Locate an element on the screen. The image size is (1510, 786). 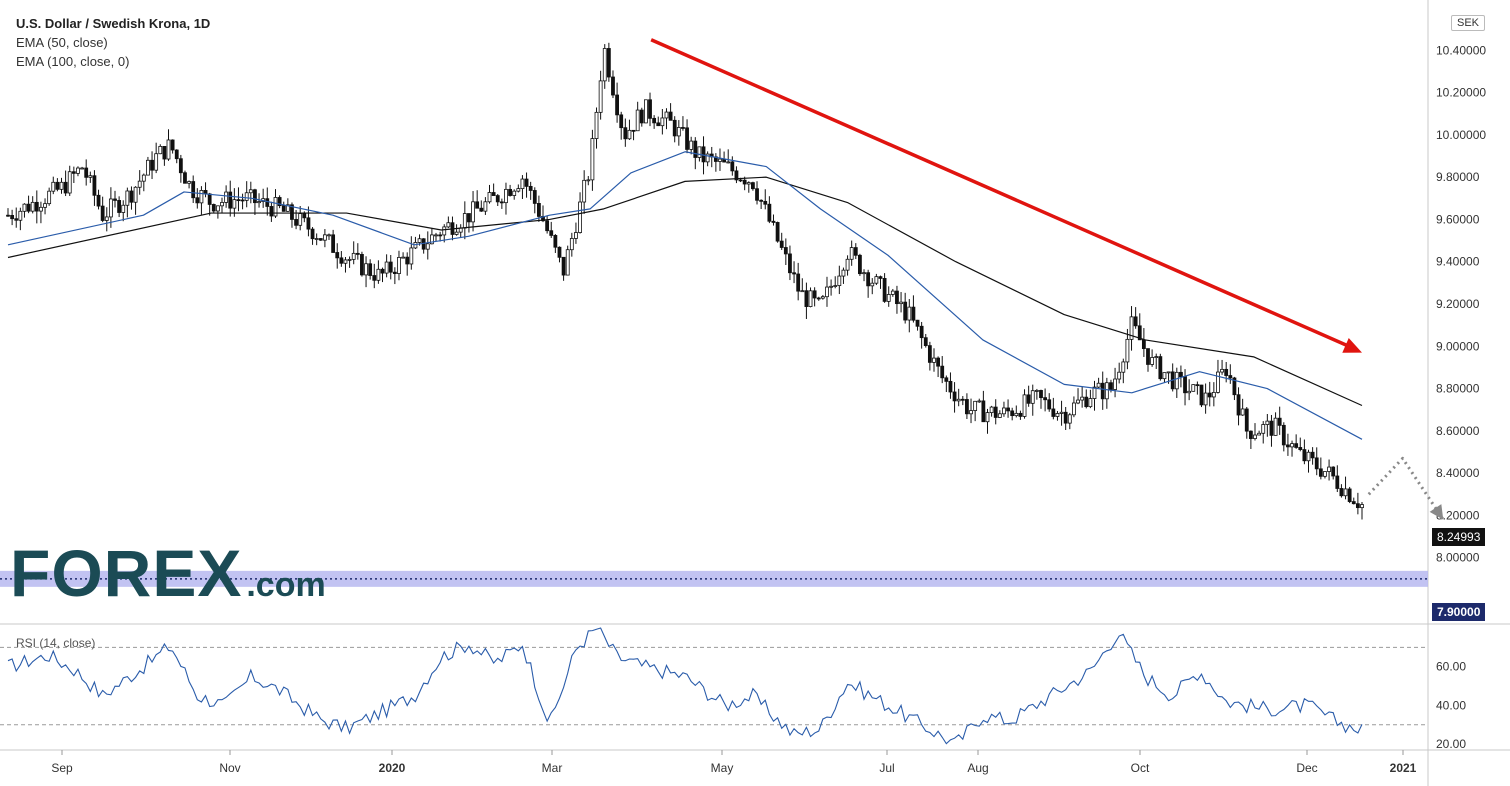
price-tick-label: 9.60000 is located at coordinates (1458, 219).